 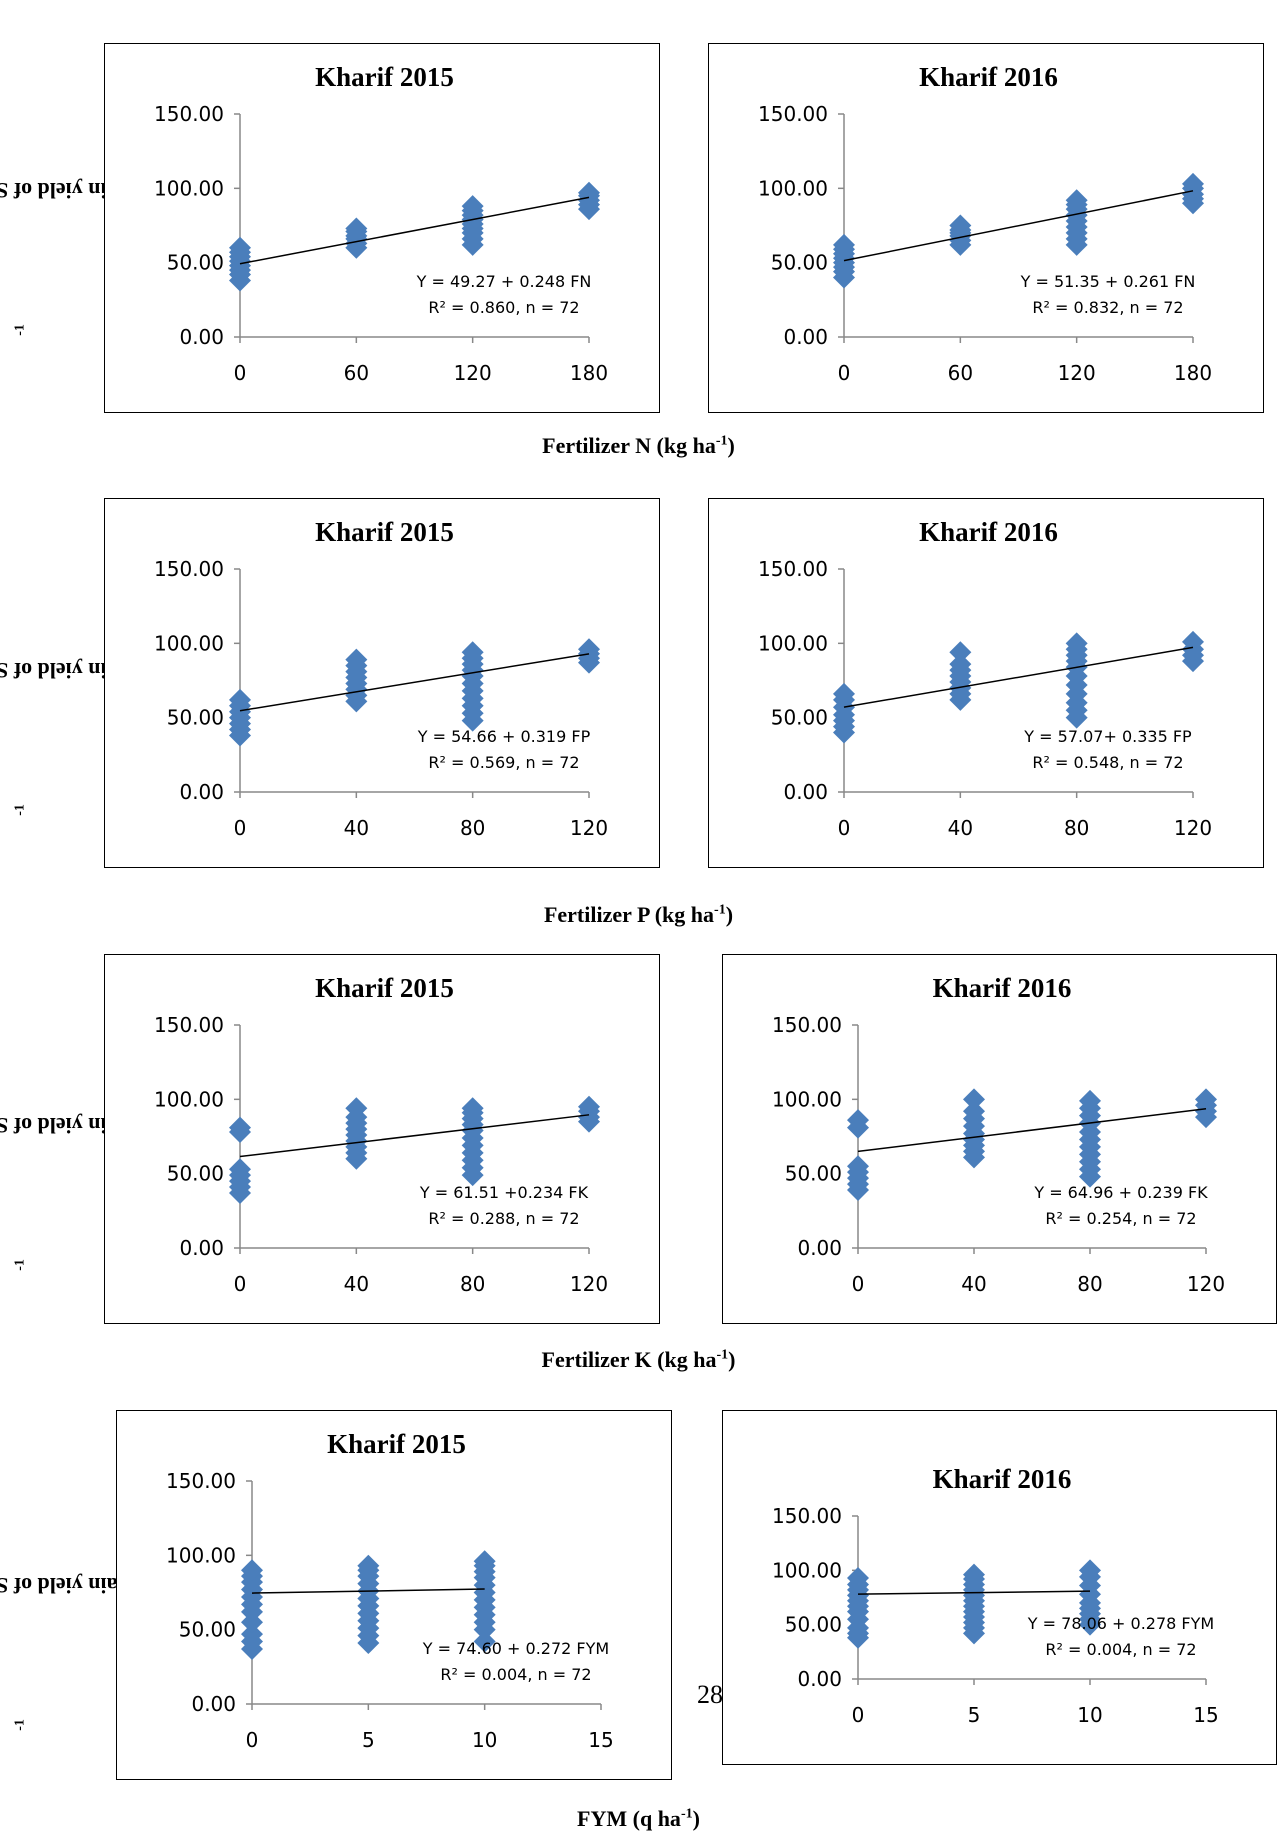 I want to click on regression-equation: Y = 78.06 + 0.278 FYM, so click(x=1120, y=1623).